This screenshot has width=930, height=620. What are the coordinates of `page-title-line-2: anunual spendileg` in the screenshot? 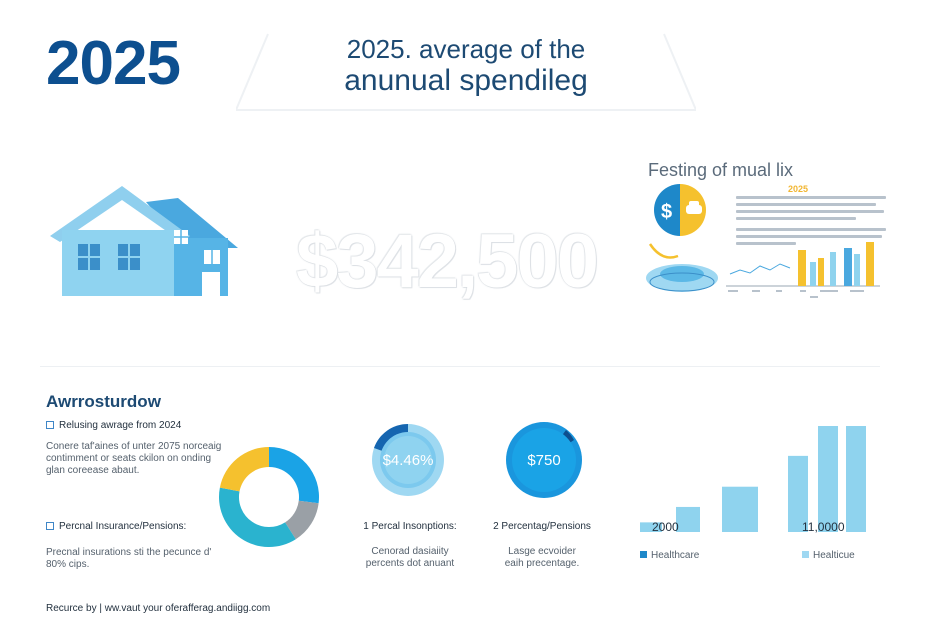 It's located at (466, 80).